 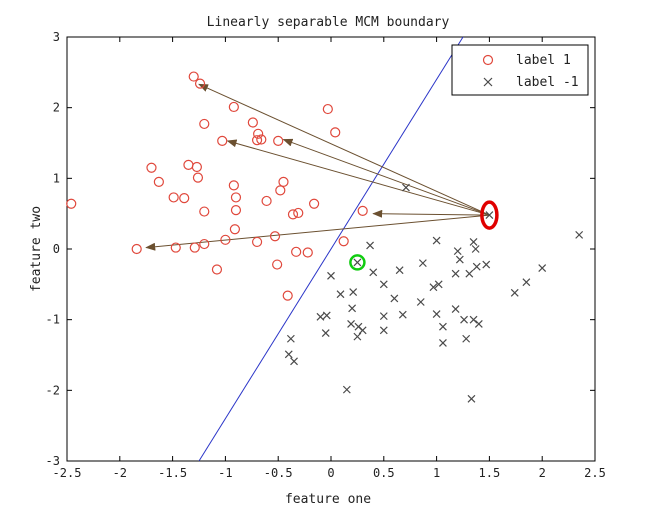 I want to click on legend-label-neg1: label -1, so click(x=547, y=82).